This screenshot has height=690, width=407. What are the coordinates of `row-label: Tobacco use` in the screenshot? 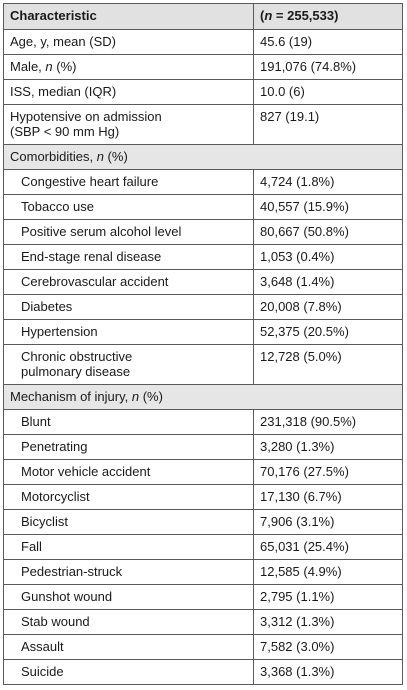 It's located at (128, 207).